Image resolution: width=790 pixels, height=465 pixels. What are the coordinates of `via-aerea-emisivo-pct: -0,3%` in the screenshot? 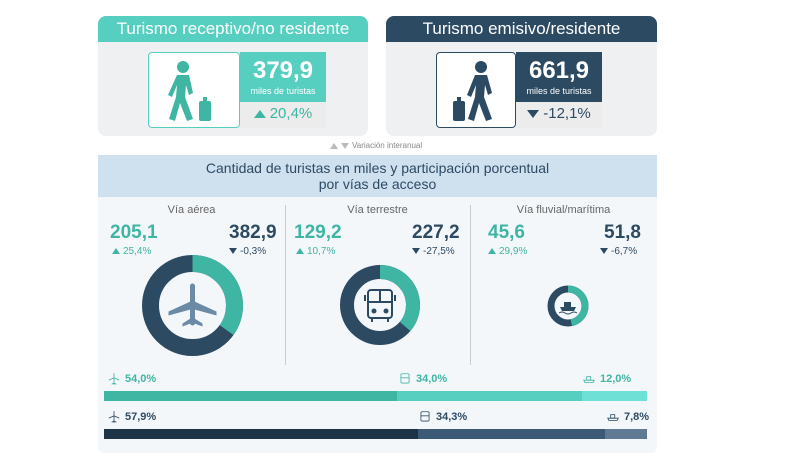 It's located at (253, 251).